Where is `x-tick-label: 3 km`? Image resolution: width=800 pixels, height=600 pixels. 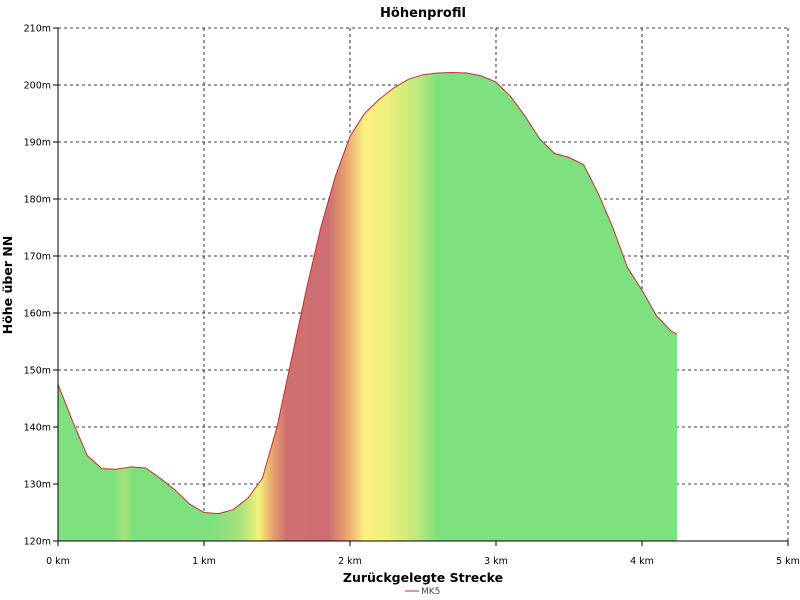 x-tick-label: 3 km is located at coordinates (496, 561).